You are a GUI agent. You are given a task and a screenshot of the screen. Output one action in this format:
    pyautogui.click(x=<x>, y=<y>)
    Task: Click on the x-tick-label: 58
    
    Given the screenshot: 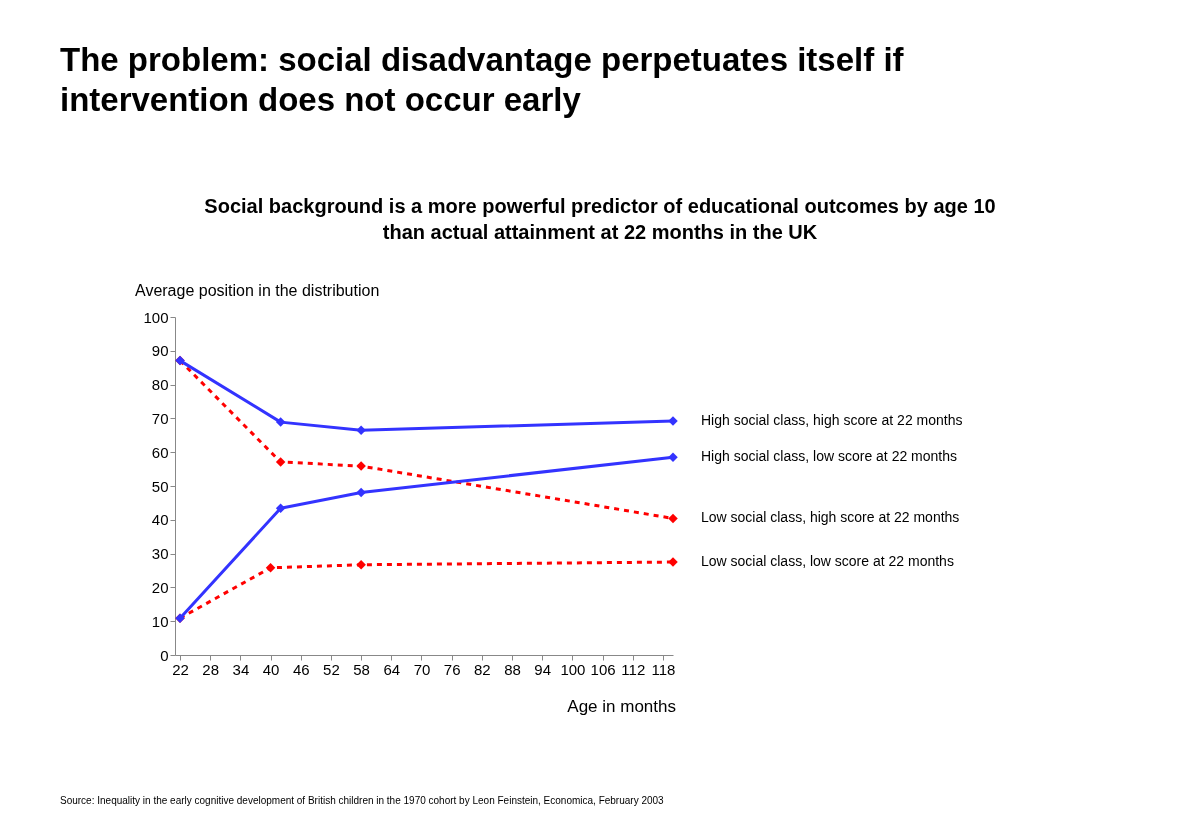 What is the action you would take?
    pyautogui.click(x=361, y=669)
    